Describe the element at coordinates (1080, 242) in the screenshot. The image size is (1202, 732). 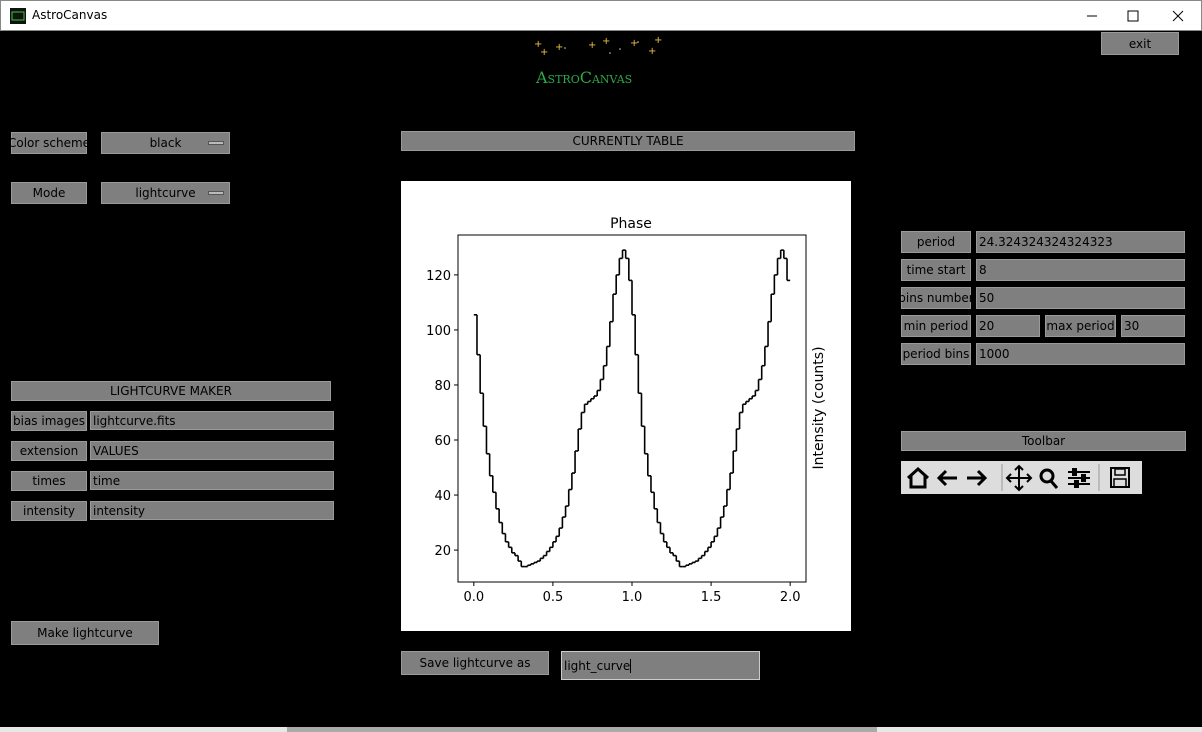
I see `param-input: 24.324324324324323` at that location.